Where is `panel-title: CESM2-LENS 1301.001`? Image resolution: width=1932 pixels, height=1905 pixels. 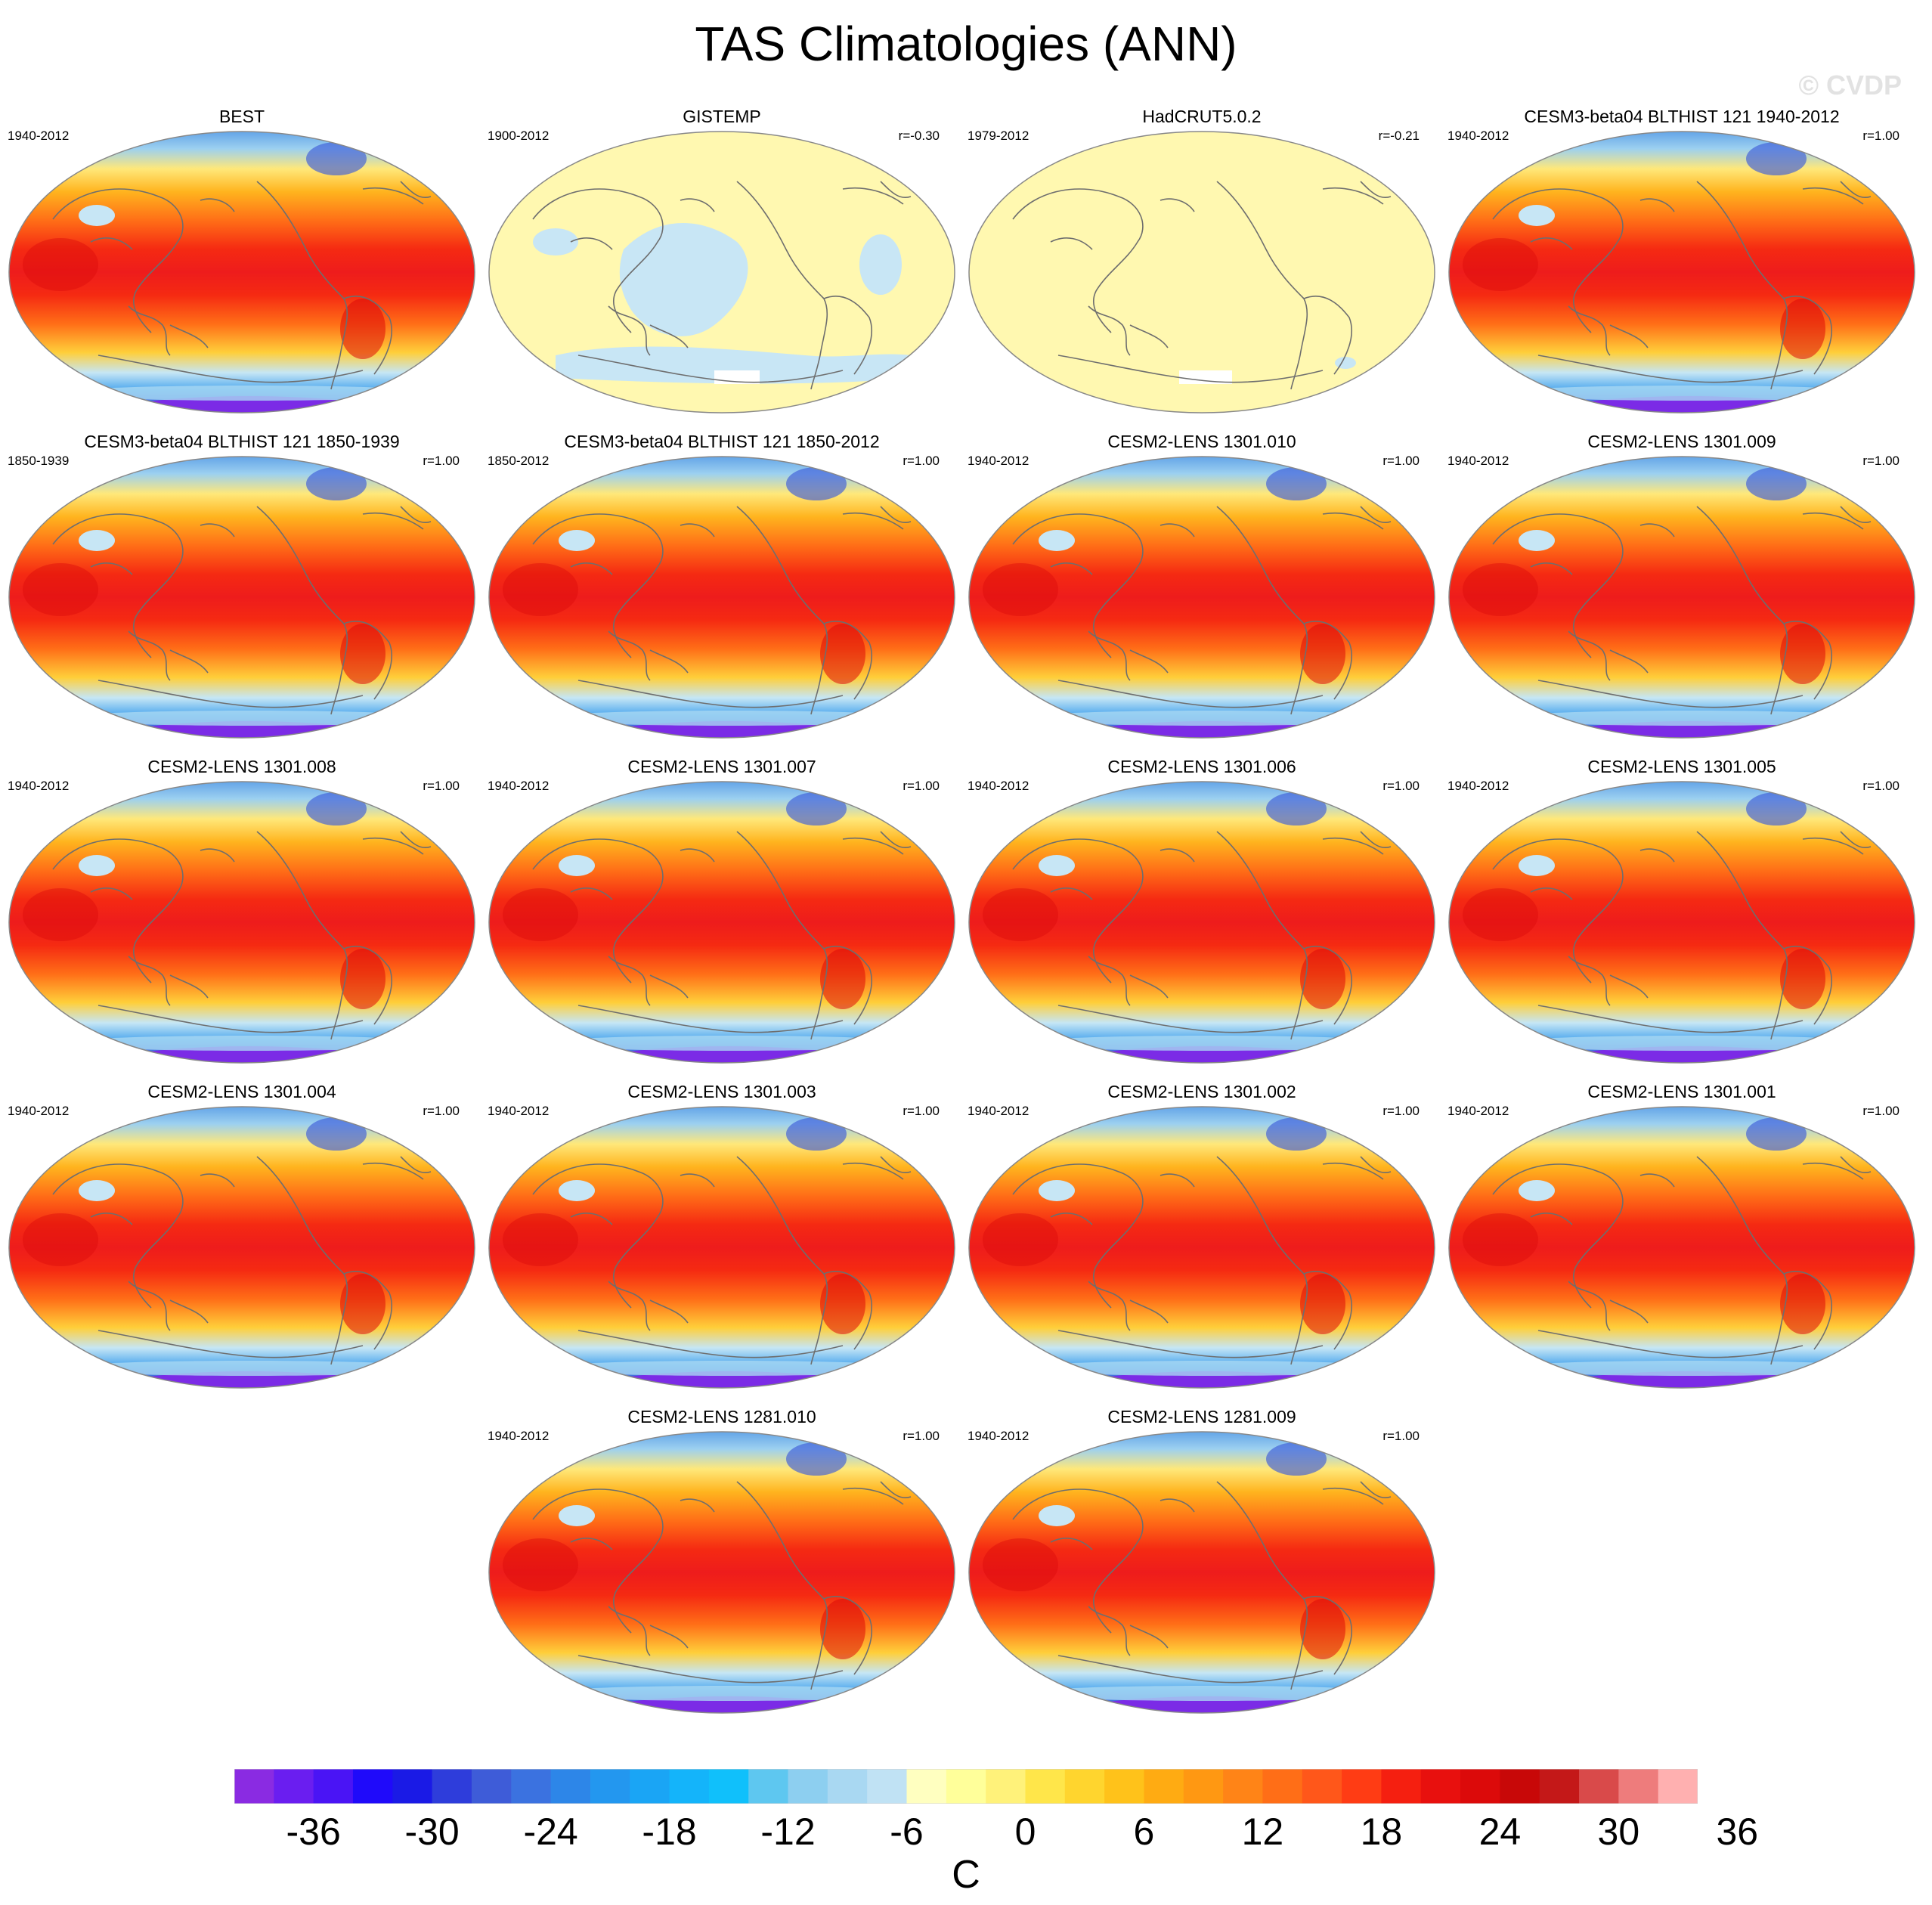
panel-title: CESM2-LENS 1301.001 is located at coordinates (1682, 1091).